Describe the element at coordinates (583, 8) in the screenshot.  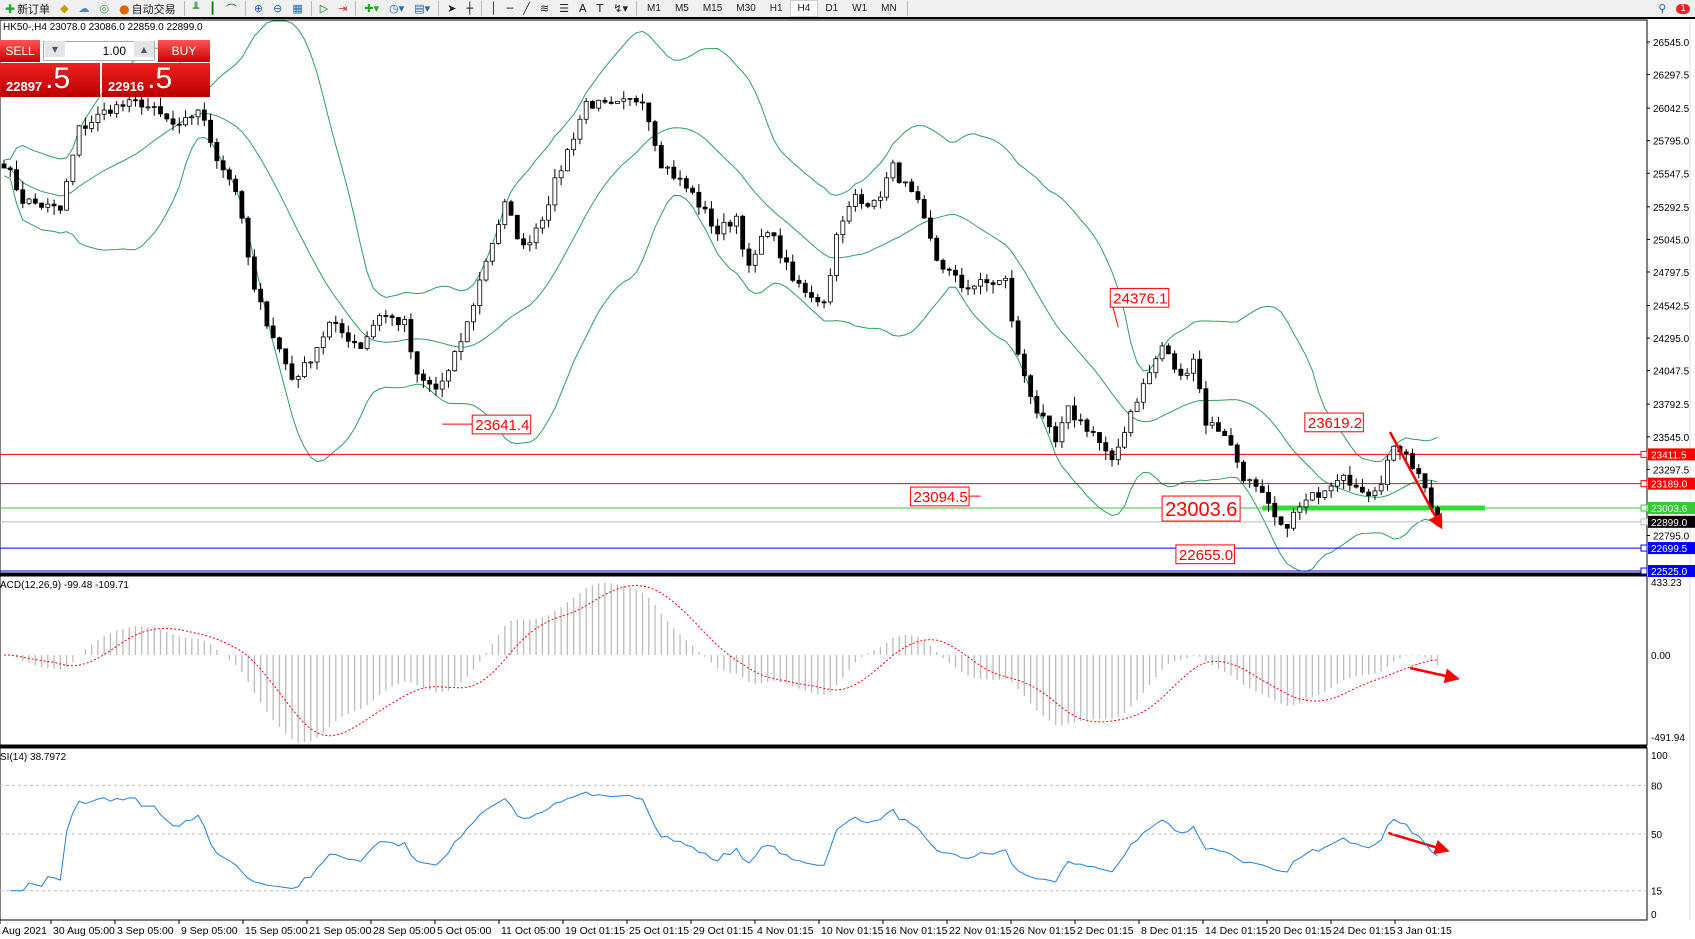
I see `text-icon: A` at that location.